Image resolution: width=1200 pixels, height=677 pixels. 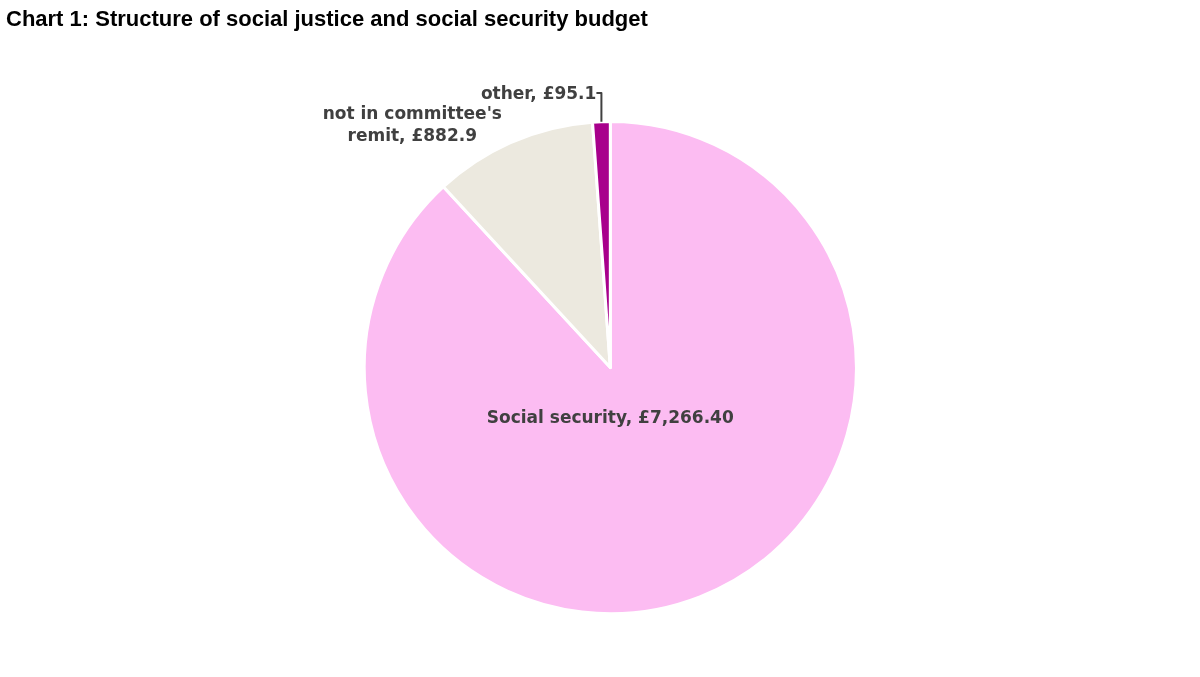 I want to click on slice-label: not in committee's remit, £882.9, so click(x=412, y=124).